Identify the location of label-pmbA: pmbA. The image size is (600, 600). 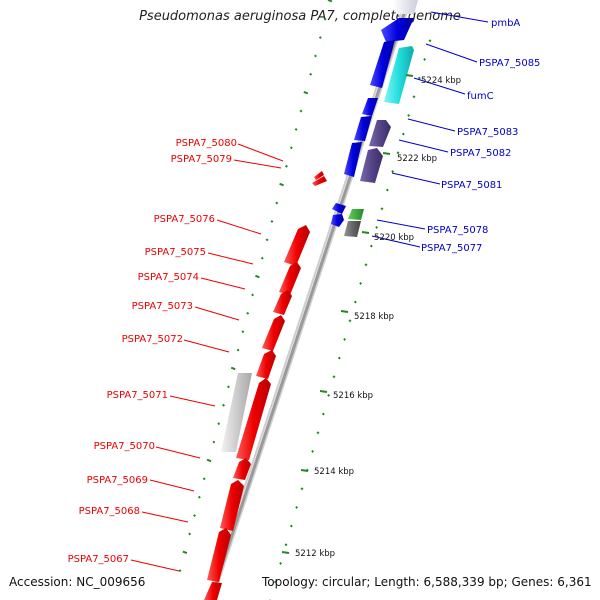
(505, 23).